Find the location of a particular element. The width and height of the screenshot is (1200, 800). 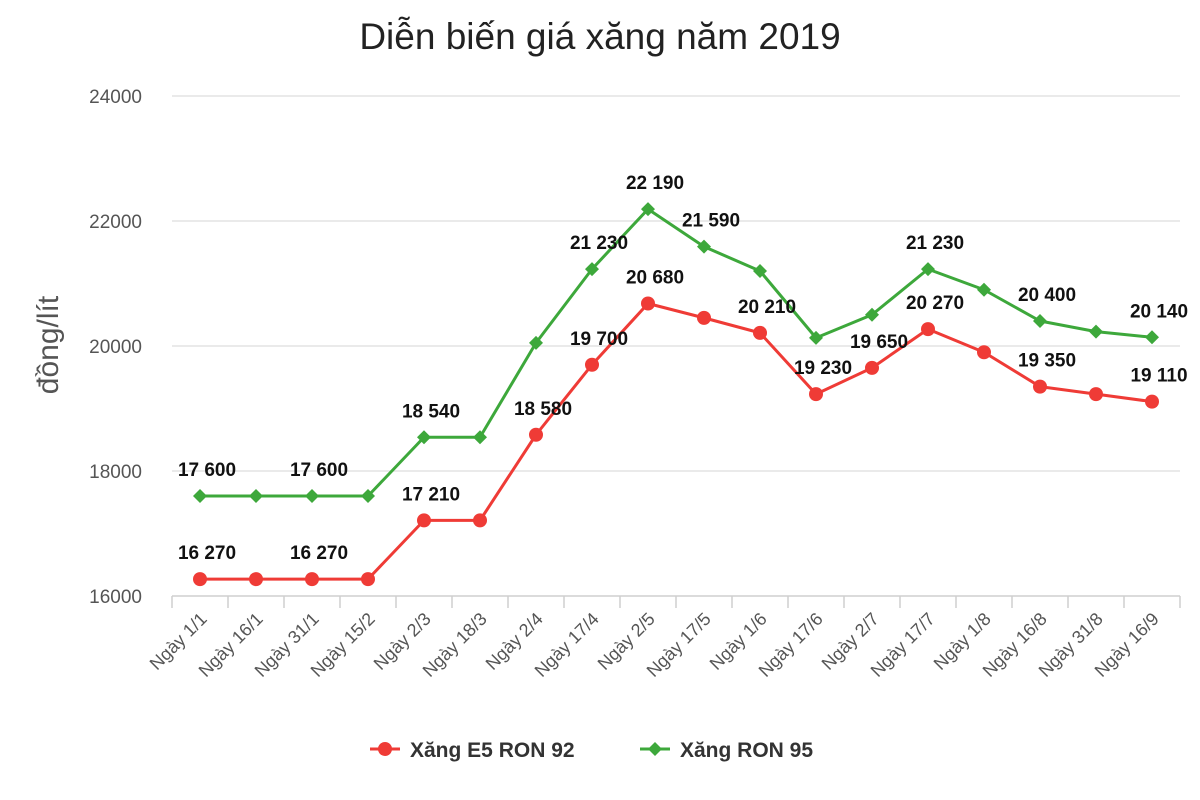

legend-label: Xăng E5 RON 92 is located at coordinates (492, 750).